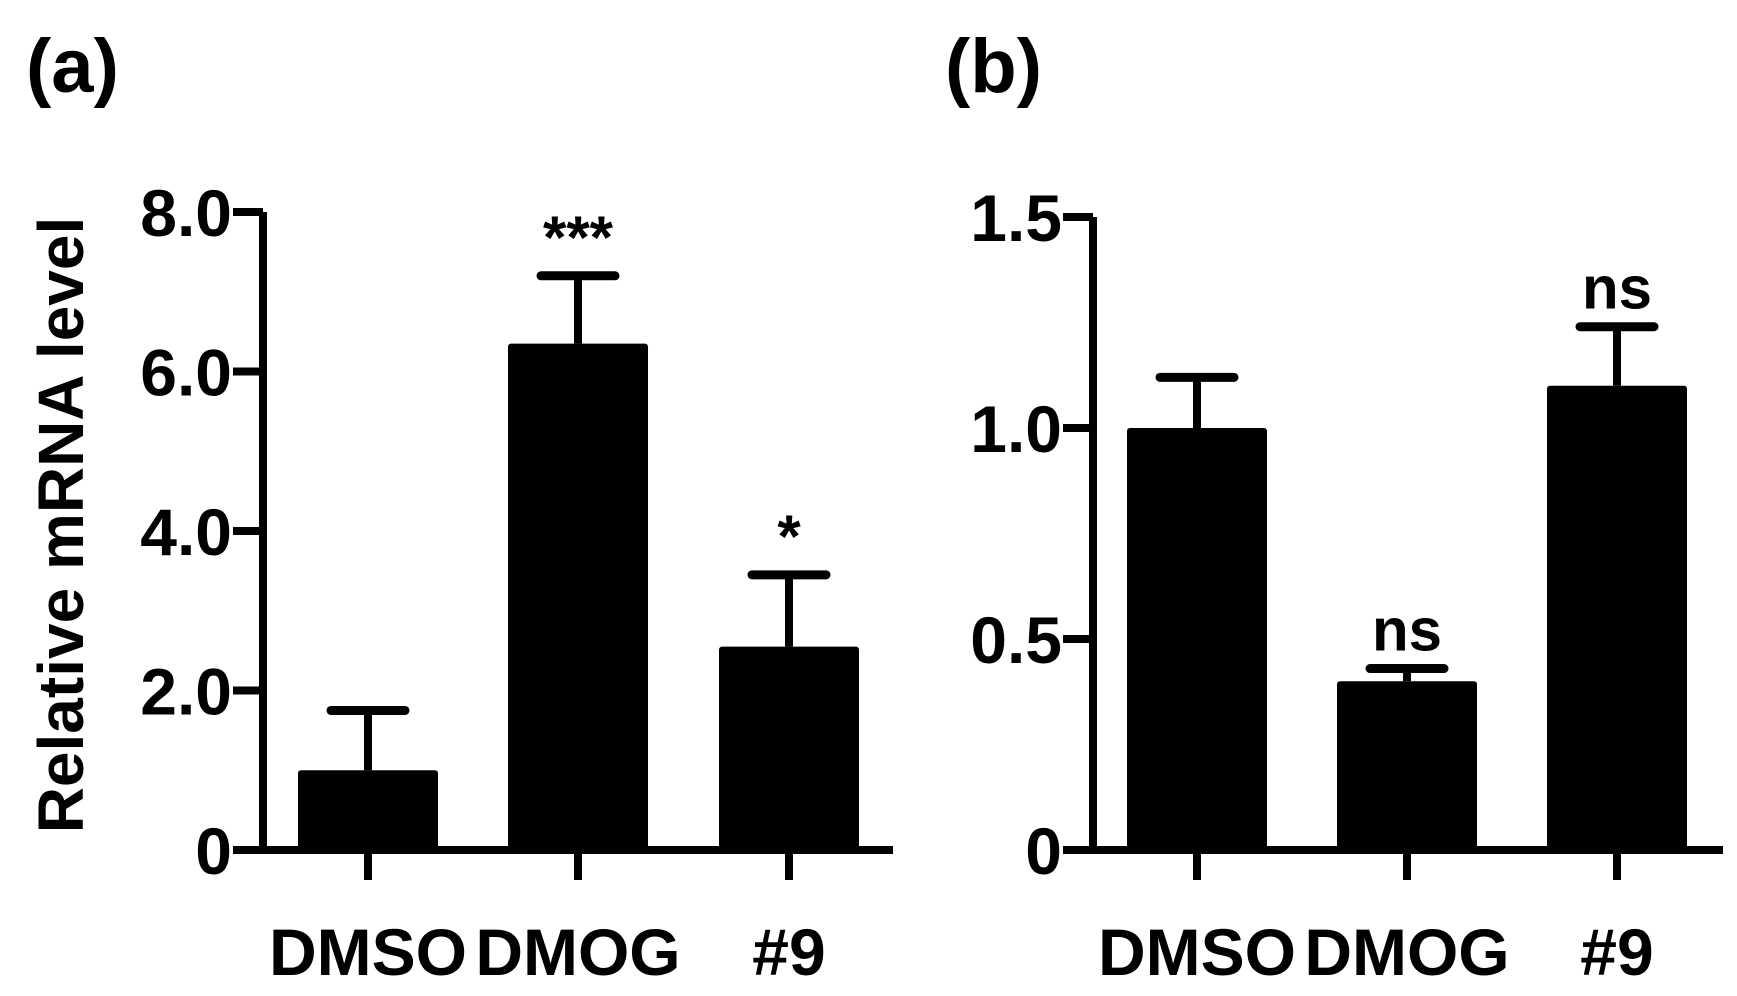 This screenshot has width=1737, height=996. What do you see at coordinates (1043, 851) in the screenshot?
I see `b-y-tick-label-0: 0` at bounding box center [1043, 851].